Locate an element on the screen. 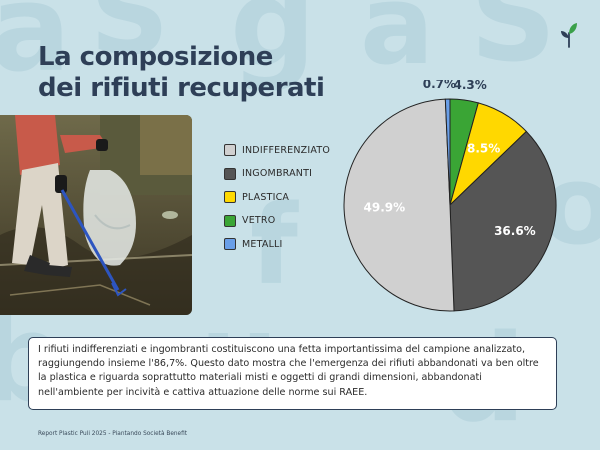 Image resolution: width=600 pixels, height=450 pixels. legend-label: VETRO is located at coordinates (259, 220).